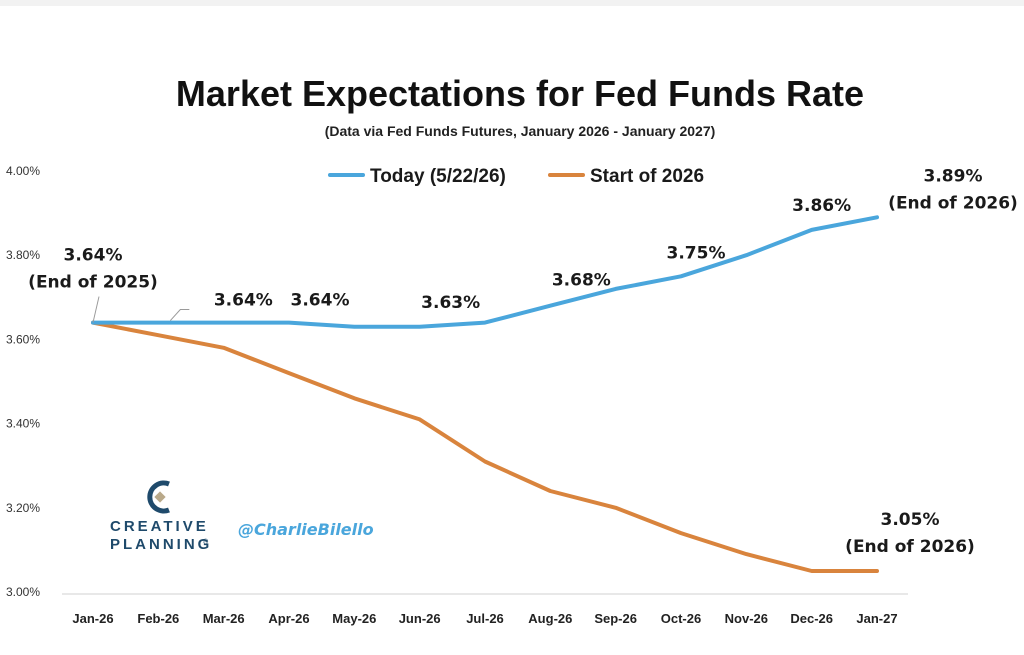  Describe the element at coordinates (23, 255) in the screenshot. I see `y-tick-label: 3.80%` at that location.